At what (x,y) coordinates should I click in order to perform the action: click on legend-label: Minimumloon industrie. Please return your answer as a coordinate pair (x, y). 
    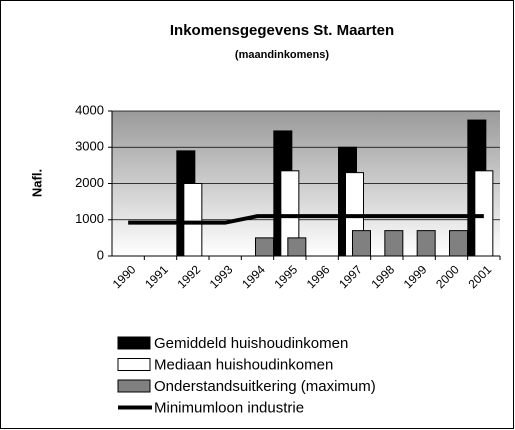
    Looking at the image, I should click on (229, 407).